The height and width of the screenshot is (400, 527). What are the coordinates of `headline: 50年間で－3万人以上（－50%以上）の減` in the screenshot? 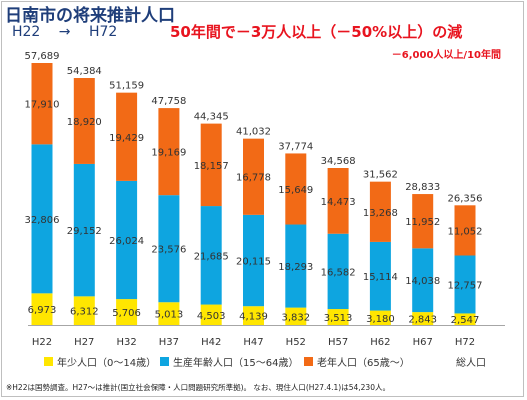 It's located at (316, 32).